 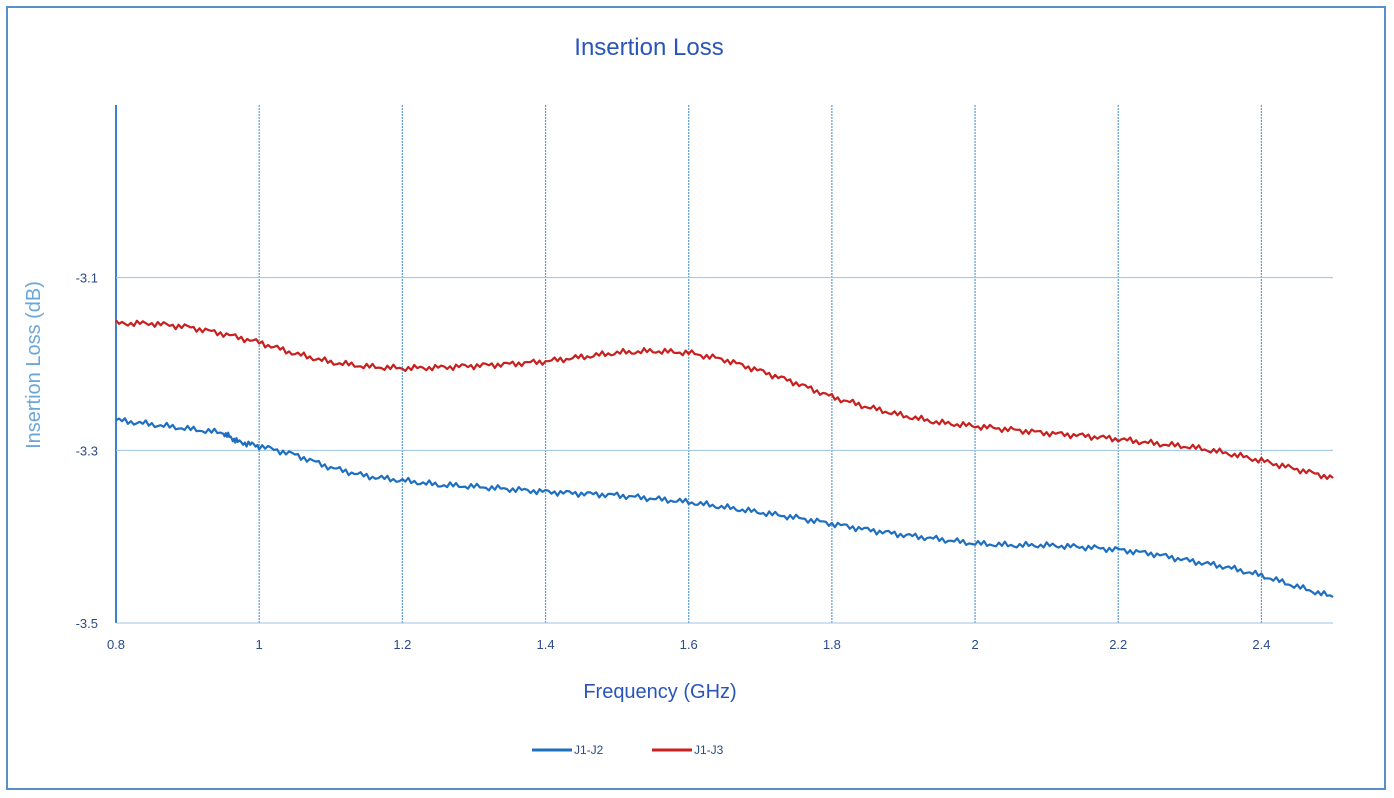 What do you see at coordinates (87, 623) in the screenshot?
I see `y-tick-label: -3.5` at bounding box center [87, 623].